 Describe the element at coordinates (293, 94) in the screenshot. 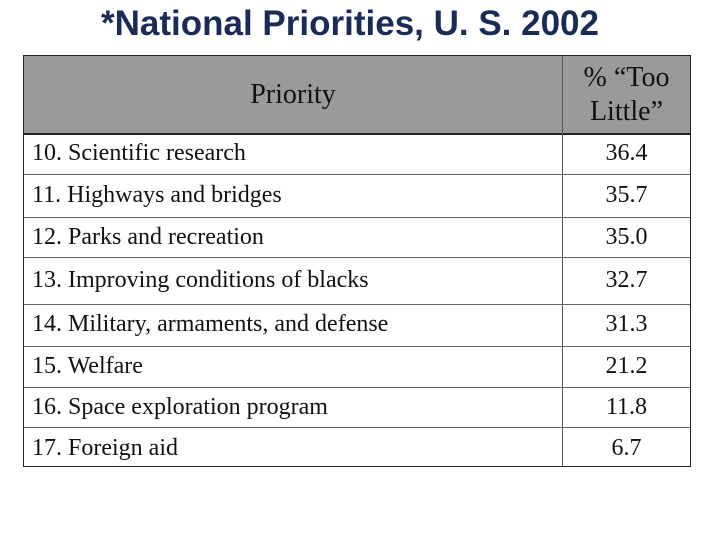

I see `header-priority: Priority` at that location.